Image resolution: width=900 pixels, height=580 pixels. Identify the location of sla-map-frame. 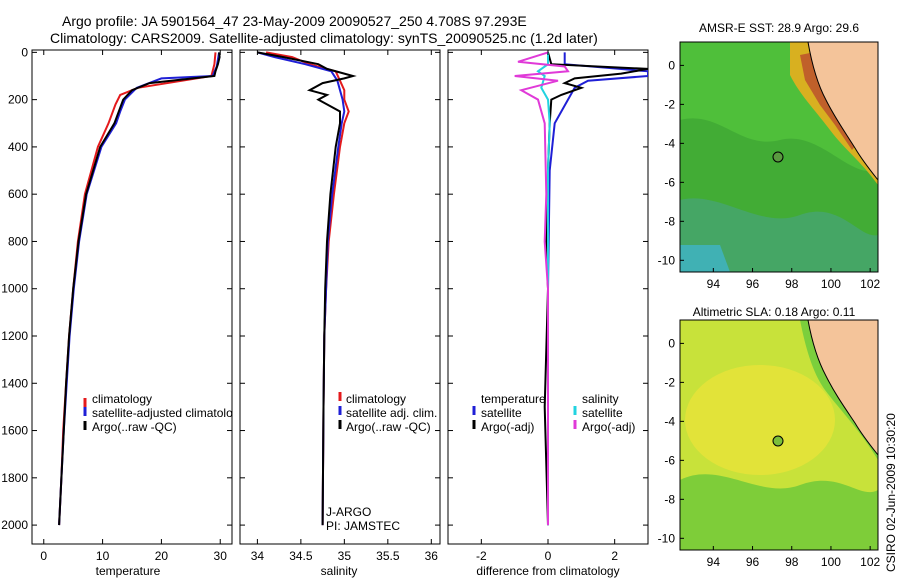
(779, 435).